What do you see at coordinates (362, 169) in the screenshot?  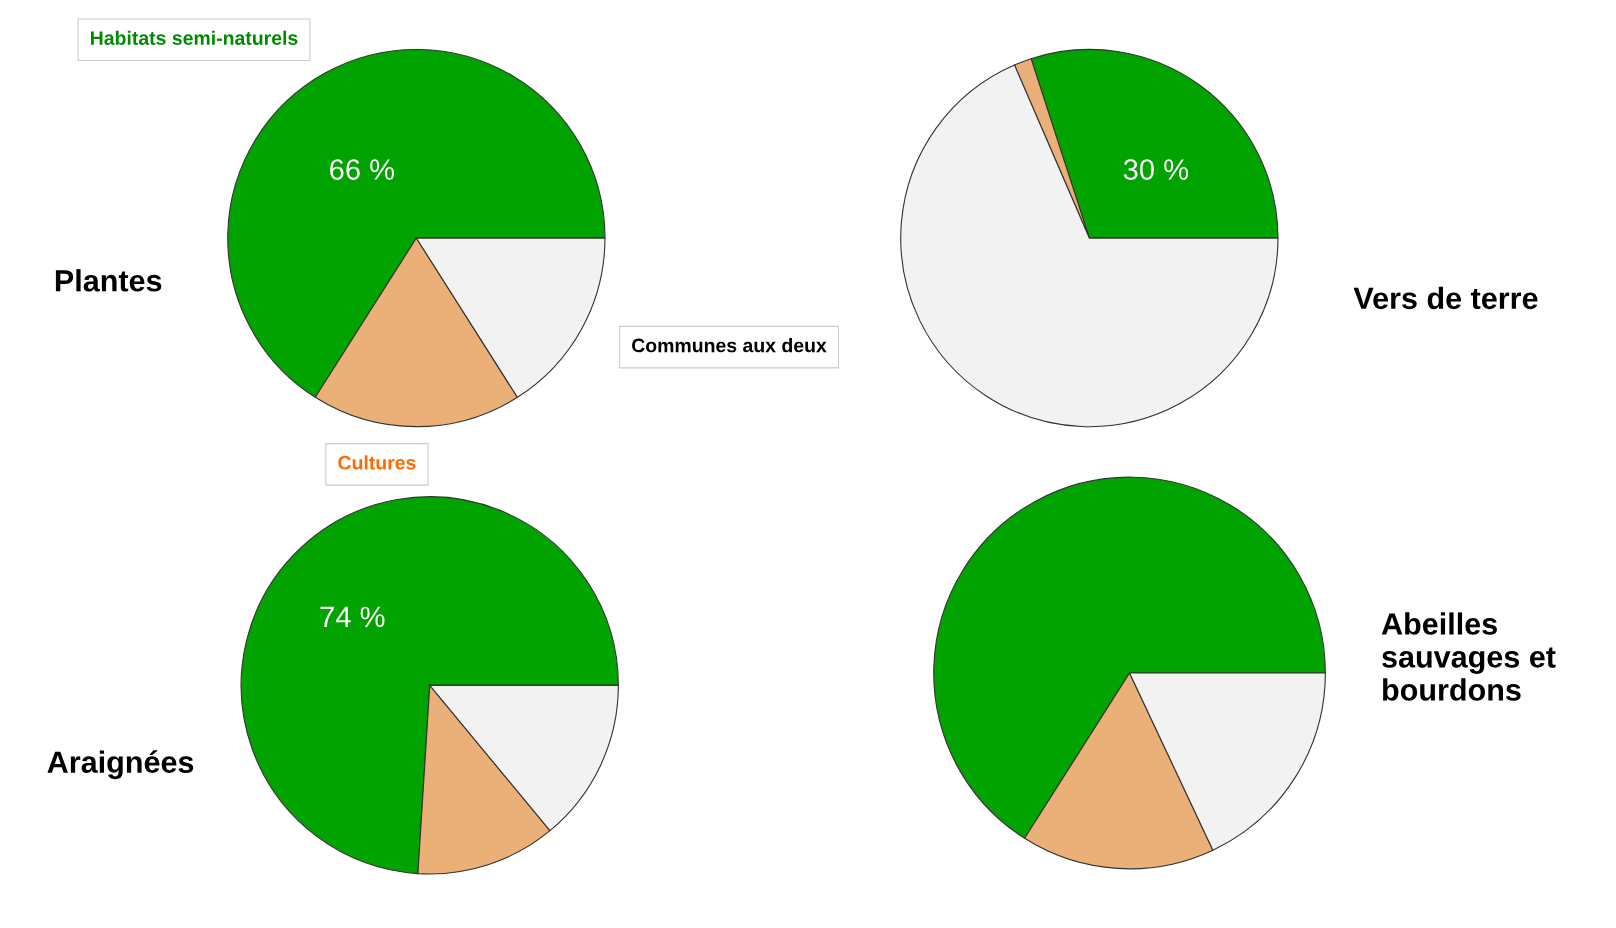 I see `data-label: 66 %` at bounding box center [362, 169].